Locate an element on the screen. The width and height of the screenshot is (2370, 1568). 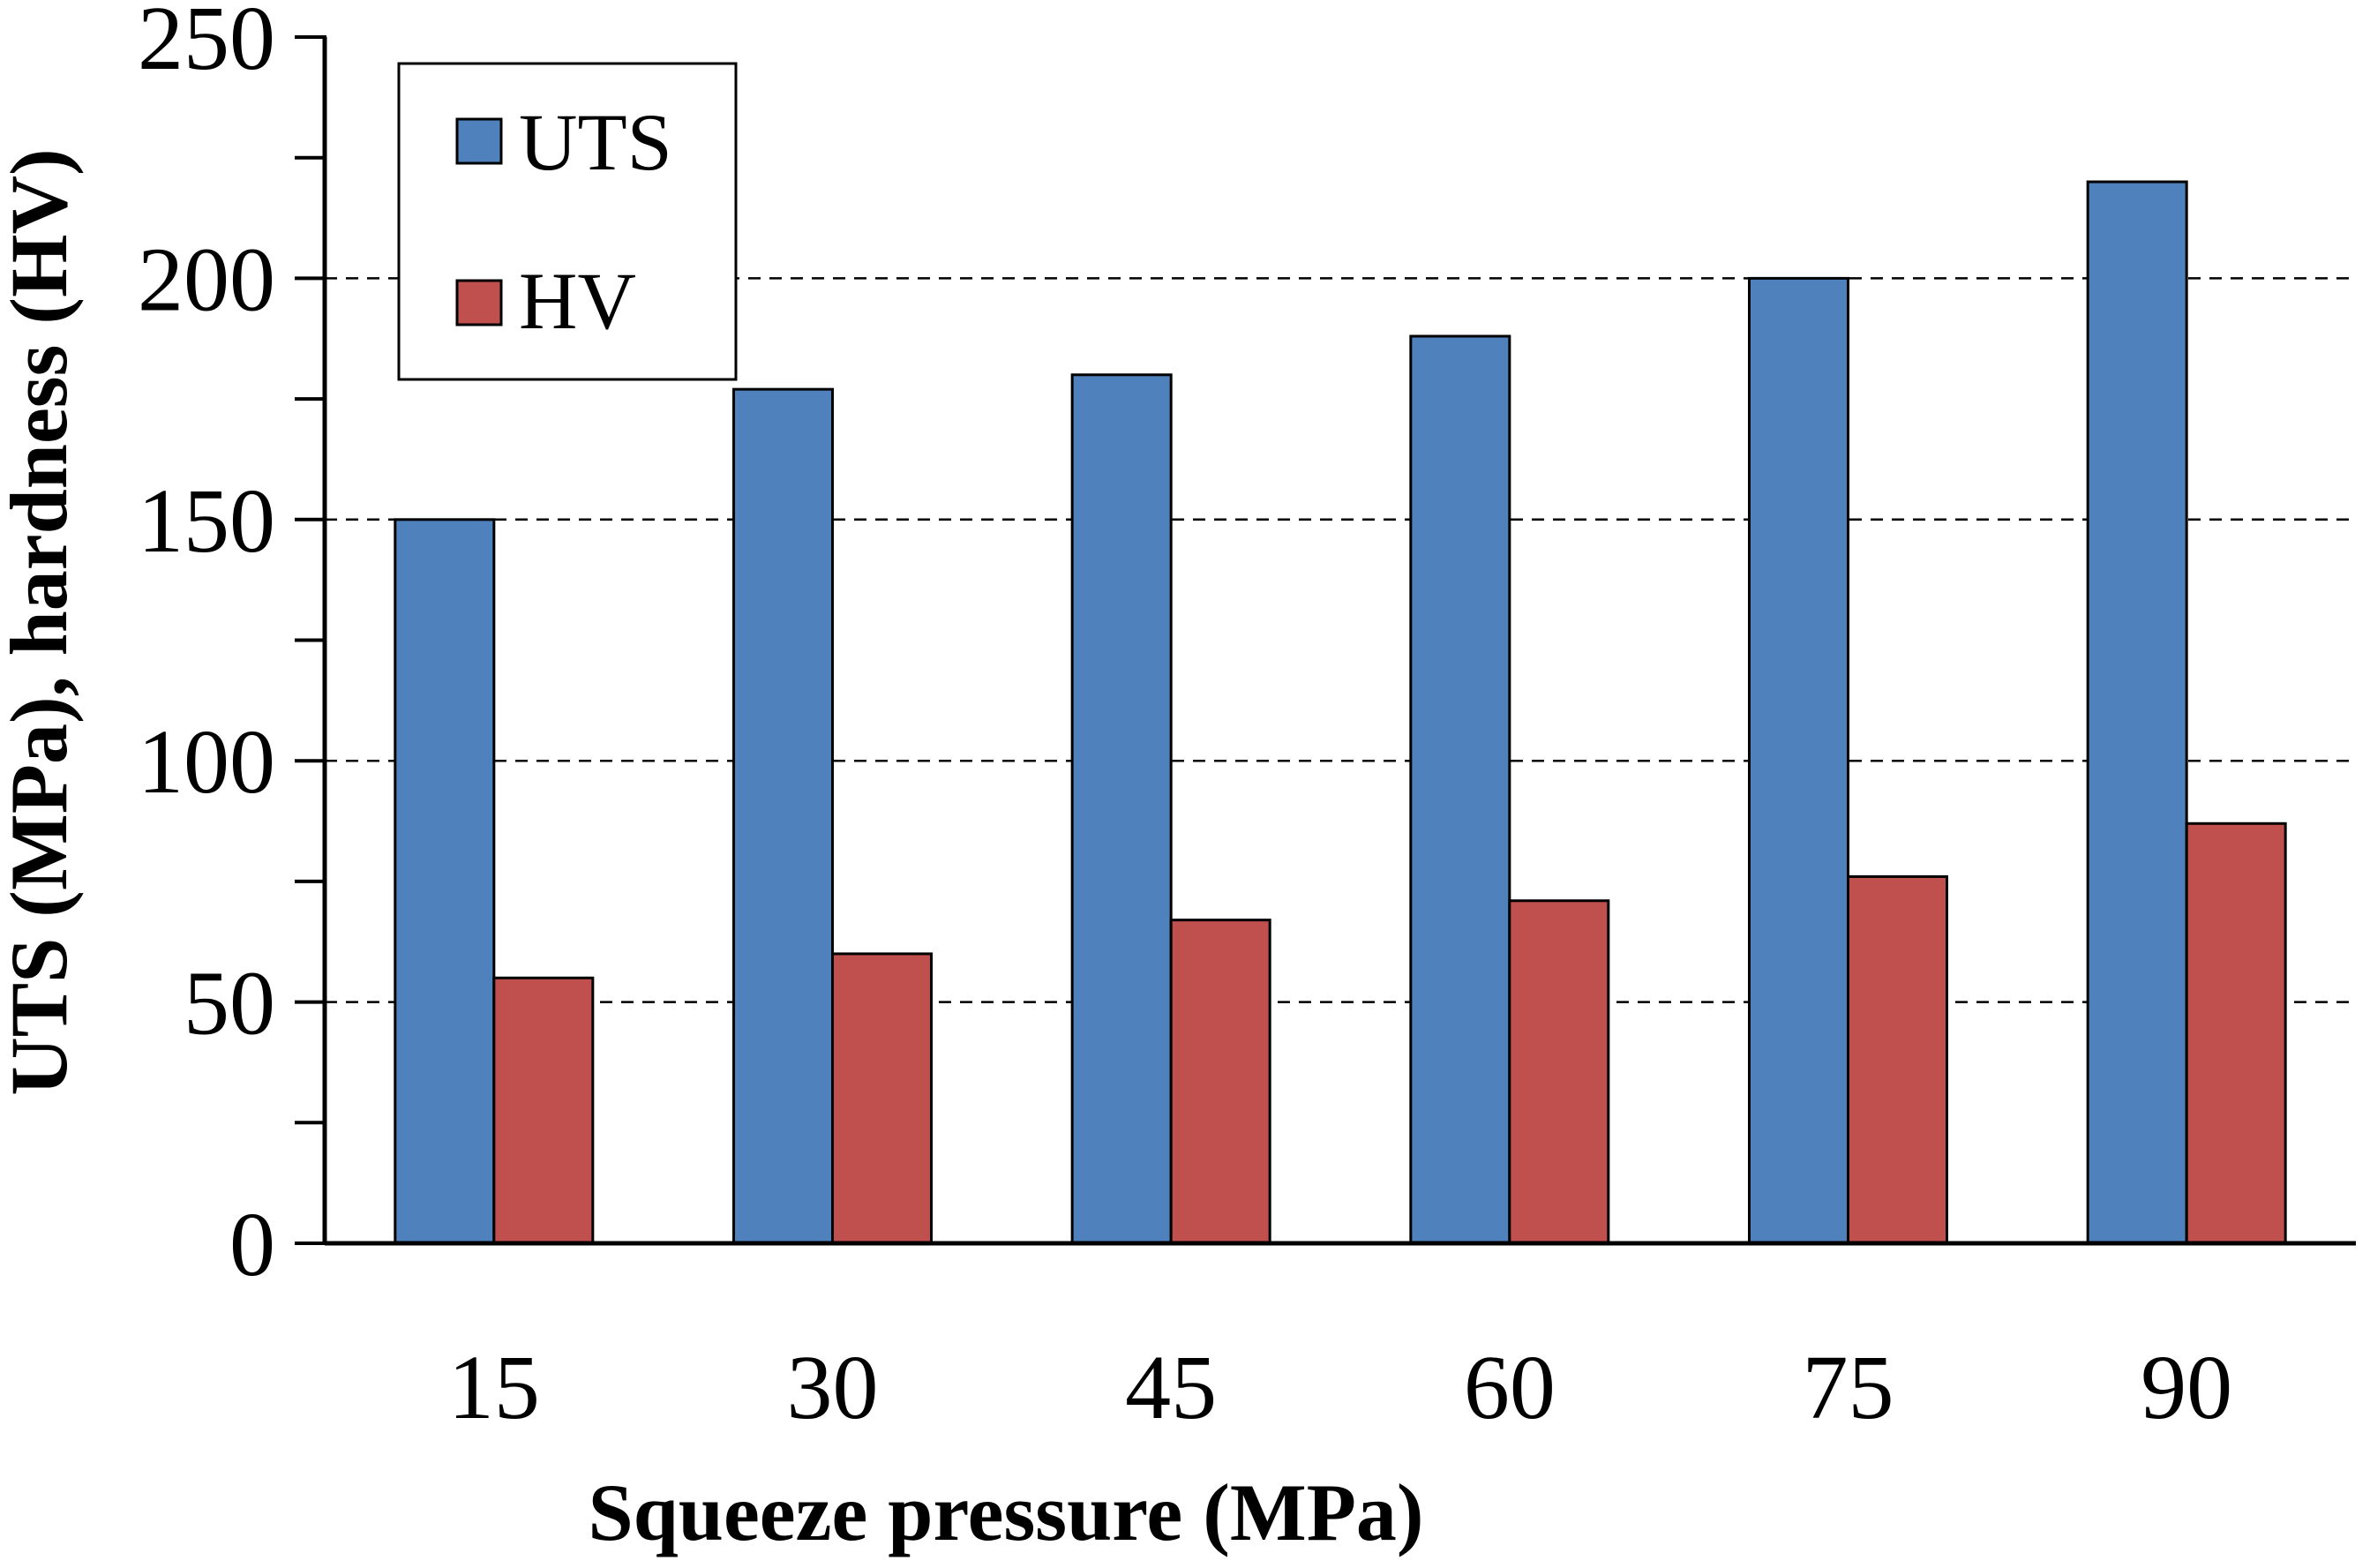
y-tick-label-0: 0 is located at coordinates (252, 1244).